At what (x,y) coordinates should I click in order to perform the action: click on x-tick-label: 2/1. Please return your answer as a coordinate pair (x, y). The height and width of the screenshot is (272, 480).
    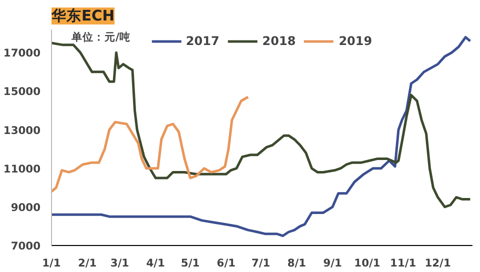
    Looking at the image, I should click on (87, 263).